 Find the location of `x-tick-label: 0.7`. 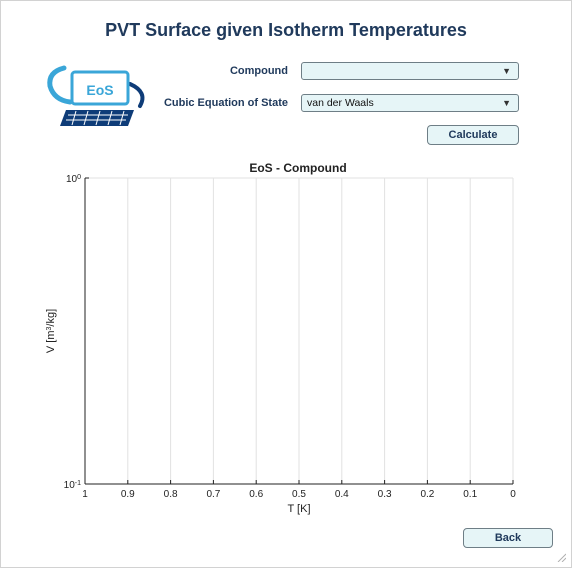

x-tick-label: 0.7 is located at coordinates (213, 494).